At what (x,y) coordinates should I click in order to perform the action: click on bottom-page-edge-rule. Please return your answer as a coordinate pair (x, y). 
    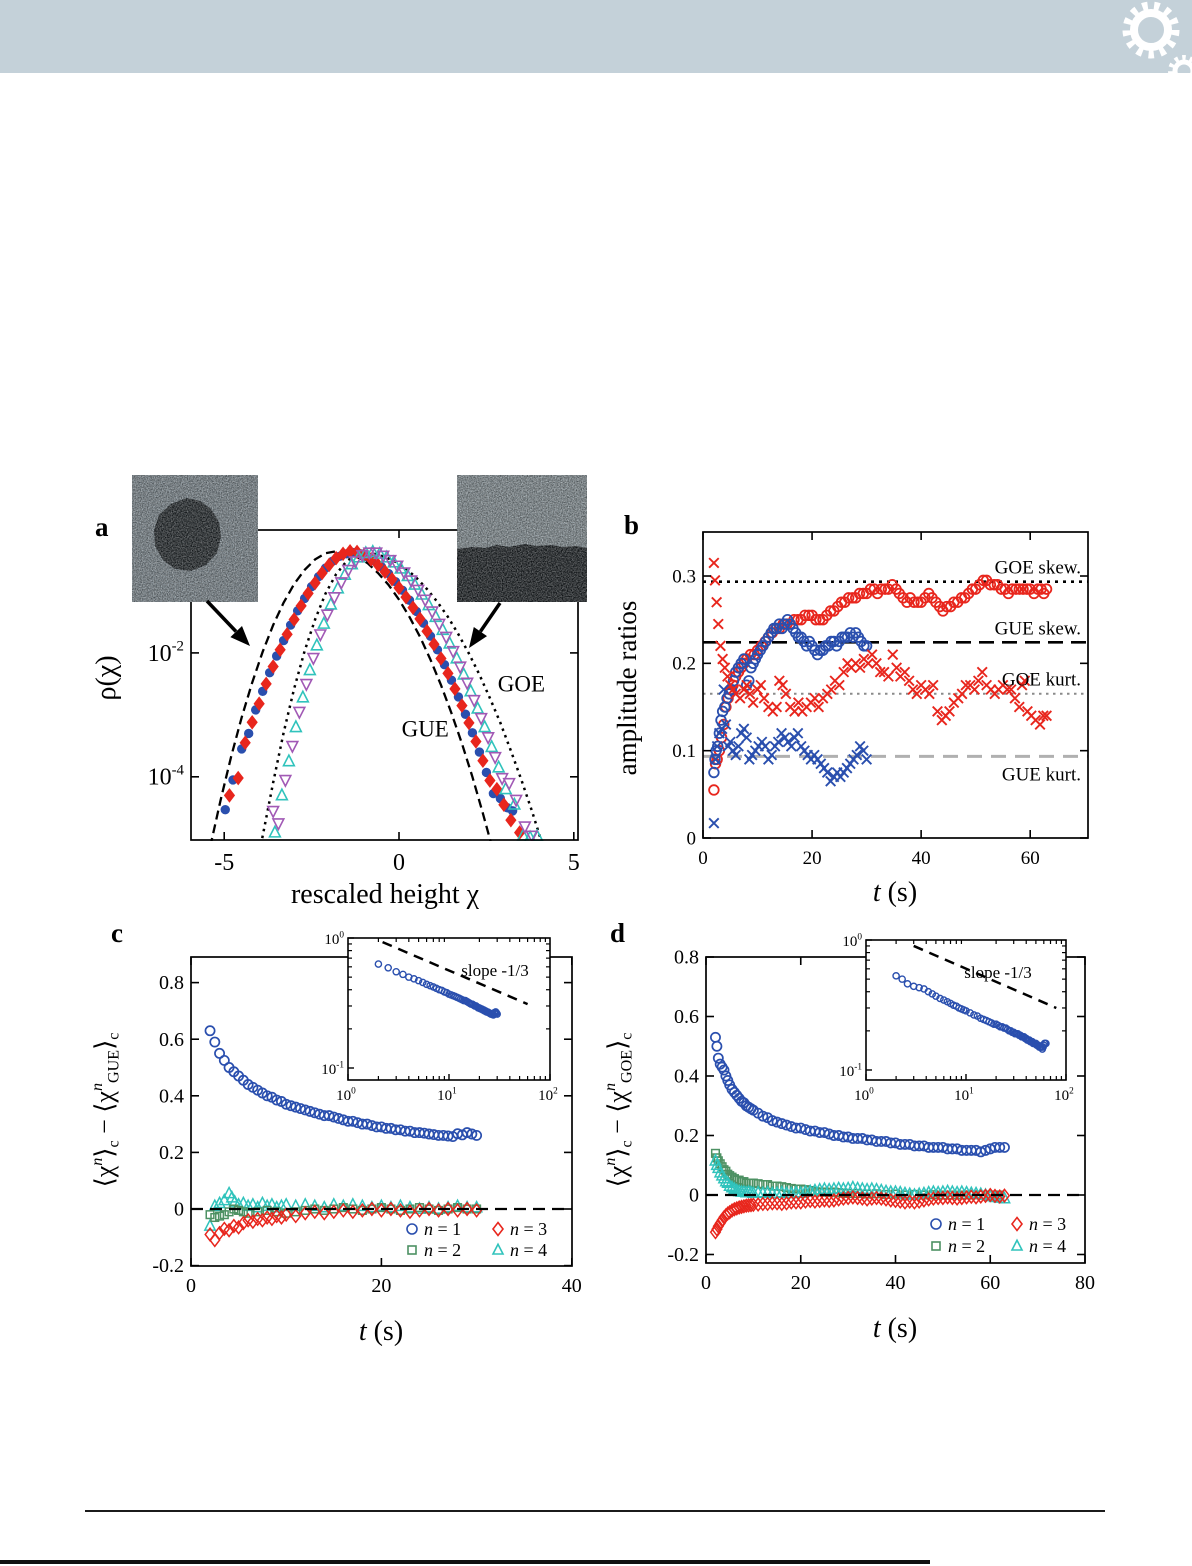
    Looking at the image, I should click on (465, 1562).